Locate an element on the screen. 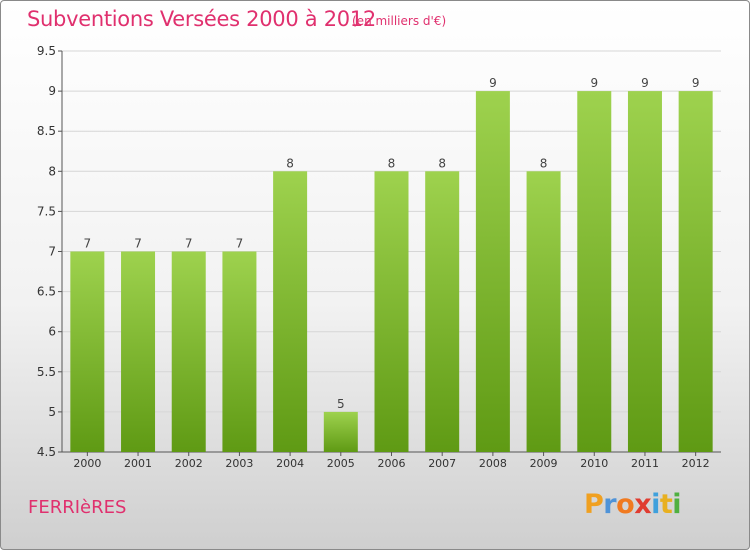  y-tick-label: 9.5 is located at coordinates (46, 51).